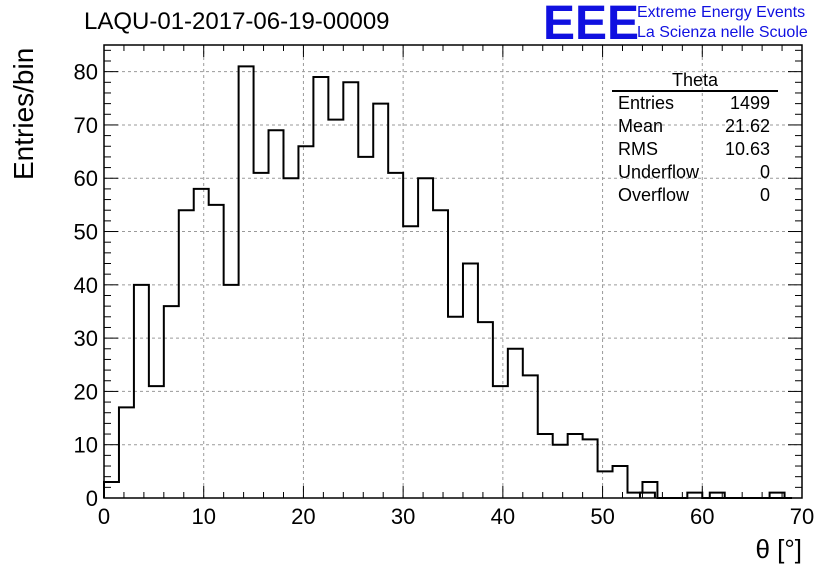 The width and height of the screenshot is (836, 572). I want to click on stats-row-underflow: Underflow 0, so click(695, 172).